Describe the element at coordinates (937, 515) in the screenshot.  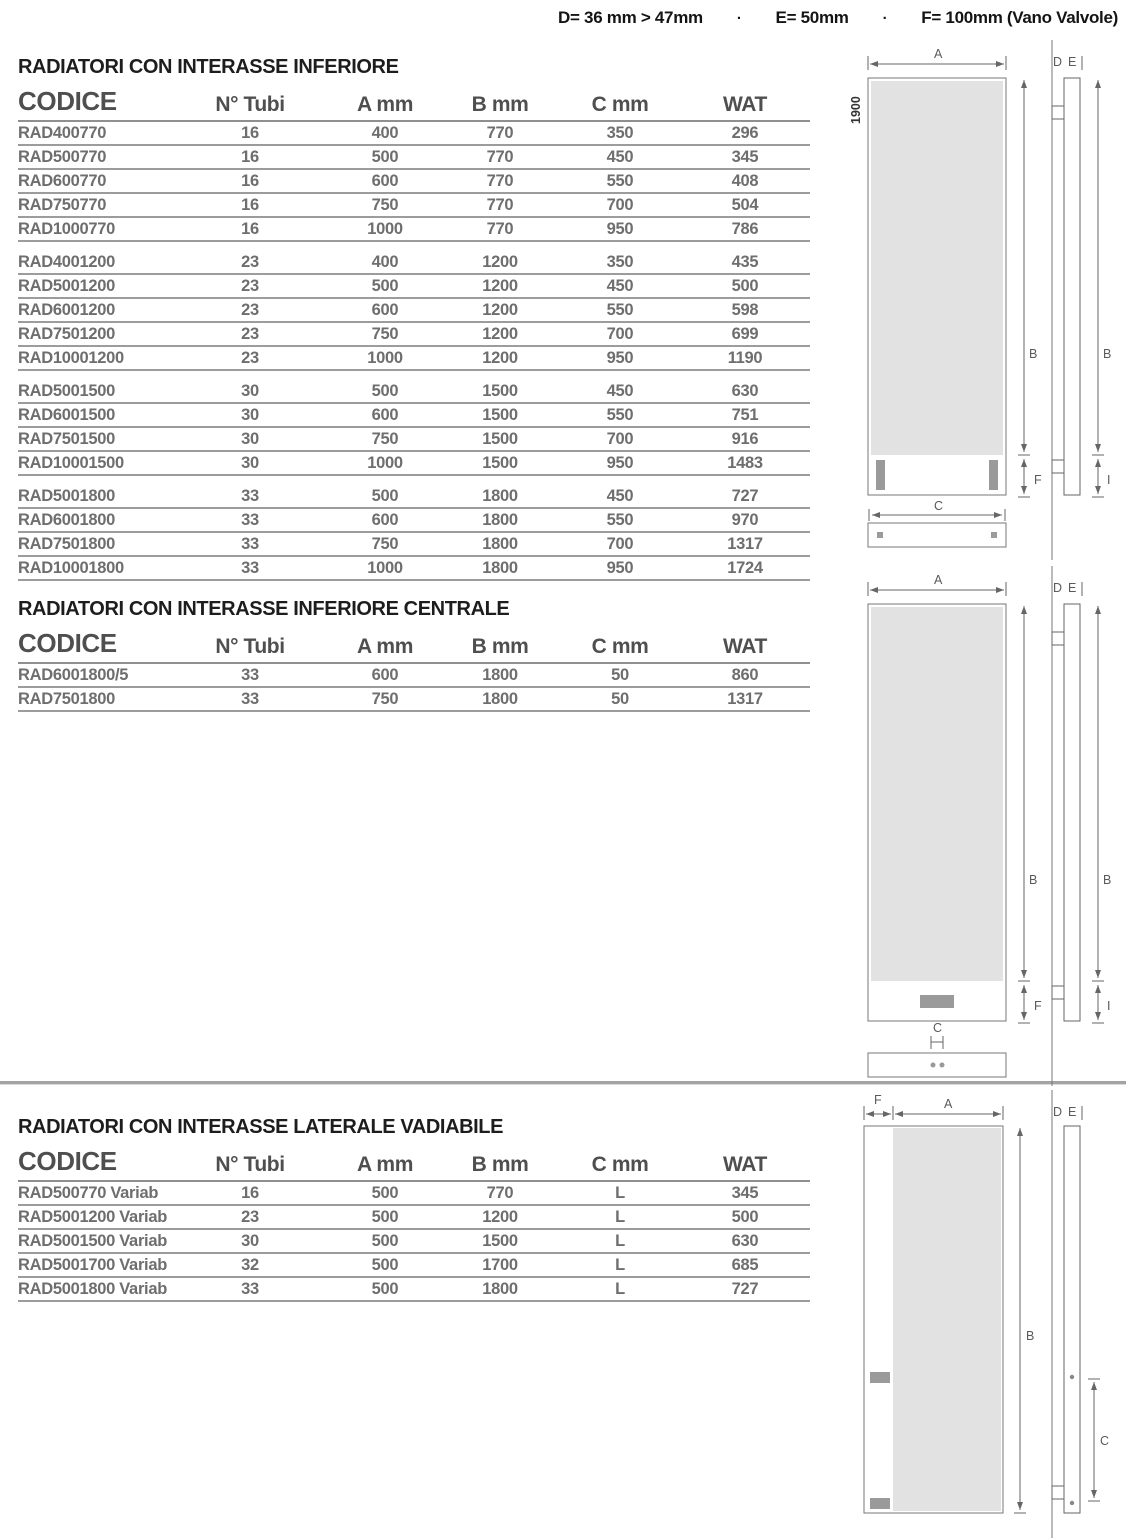
I see `dimension-c` at that location.